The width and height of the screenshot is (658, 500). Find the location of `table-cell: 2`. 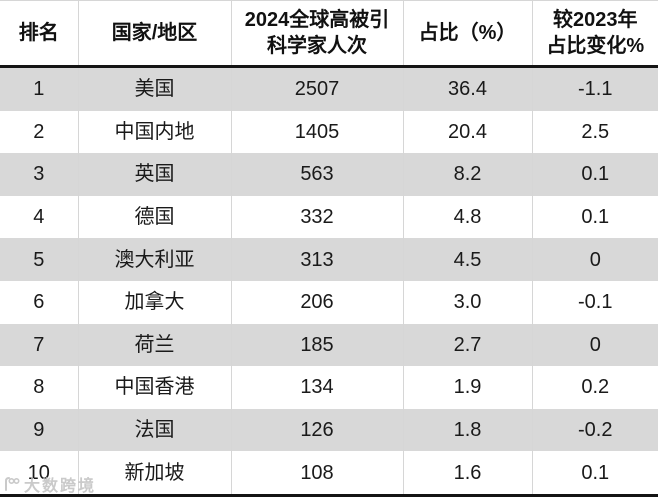

table-cell: 2 is located at coordinates (39, 132).